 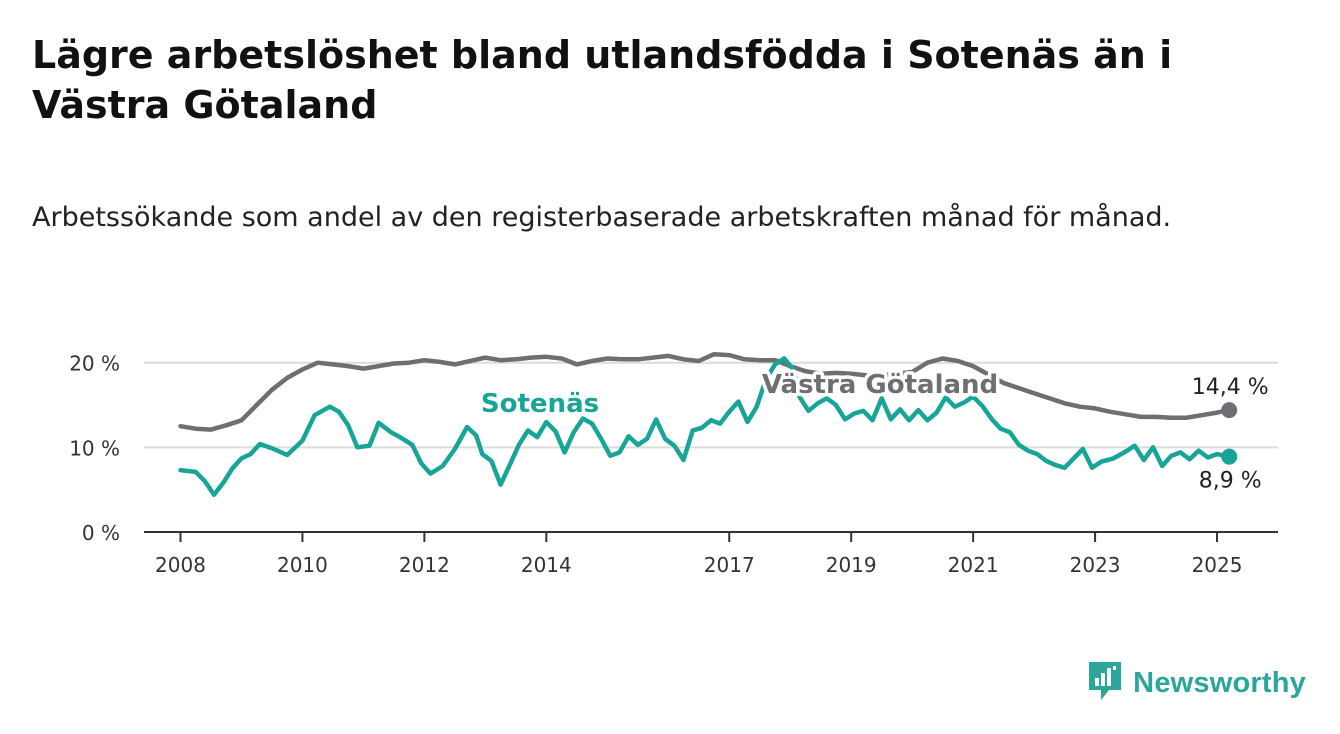 I want to click on x-tick-label: 2025, so click(x=1217, y=565).